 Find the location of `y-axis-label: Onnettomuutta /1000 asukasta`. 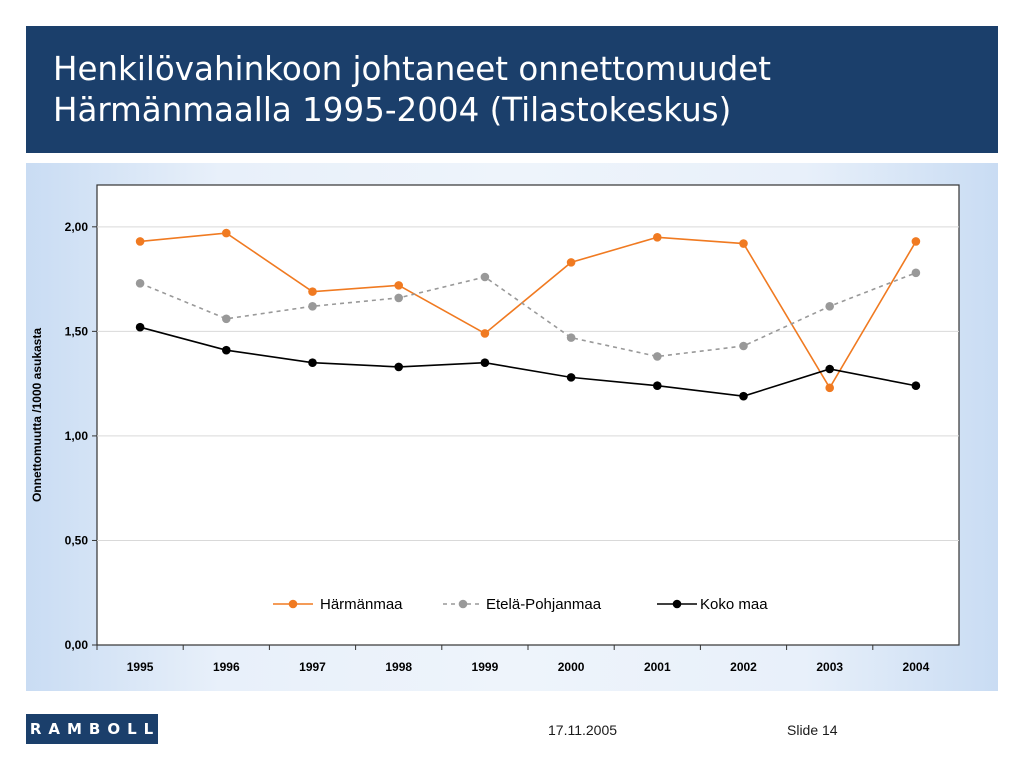

y-axis-label: Onnettomuutta /1000 asukasta is located at coordinates (37, 415).